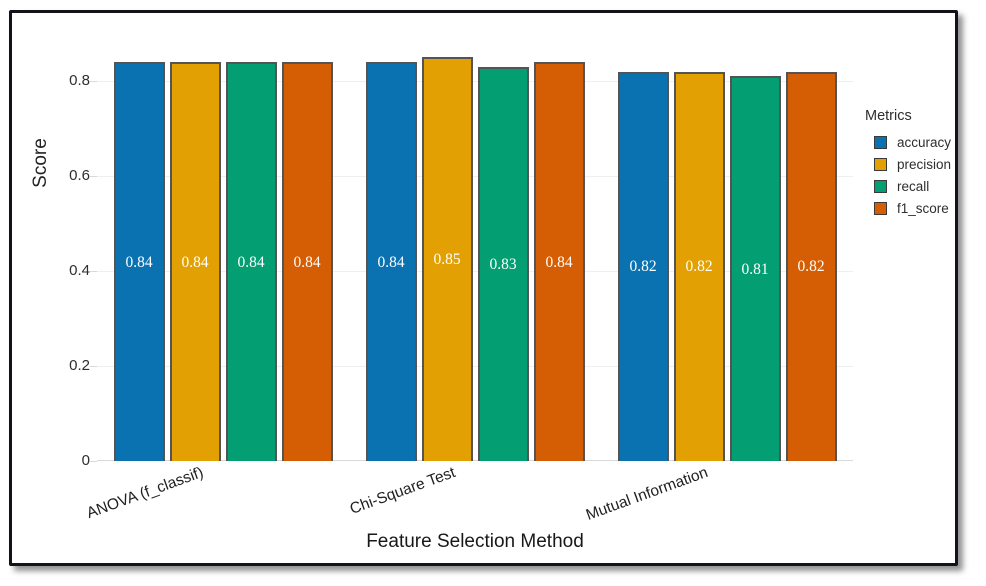 This screenshot has height=586, width=986. Describe the element at coordinates (79, 175) in the screenshot. I see `y-tick-label: 0.6` at that location.